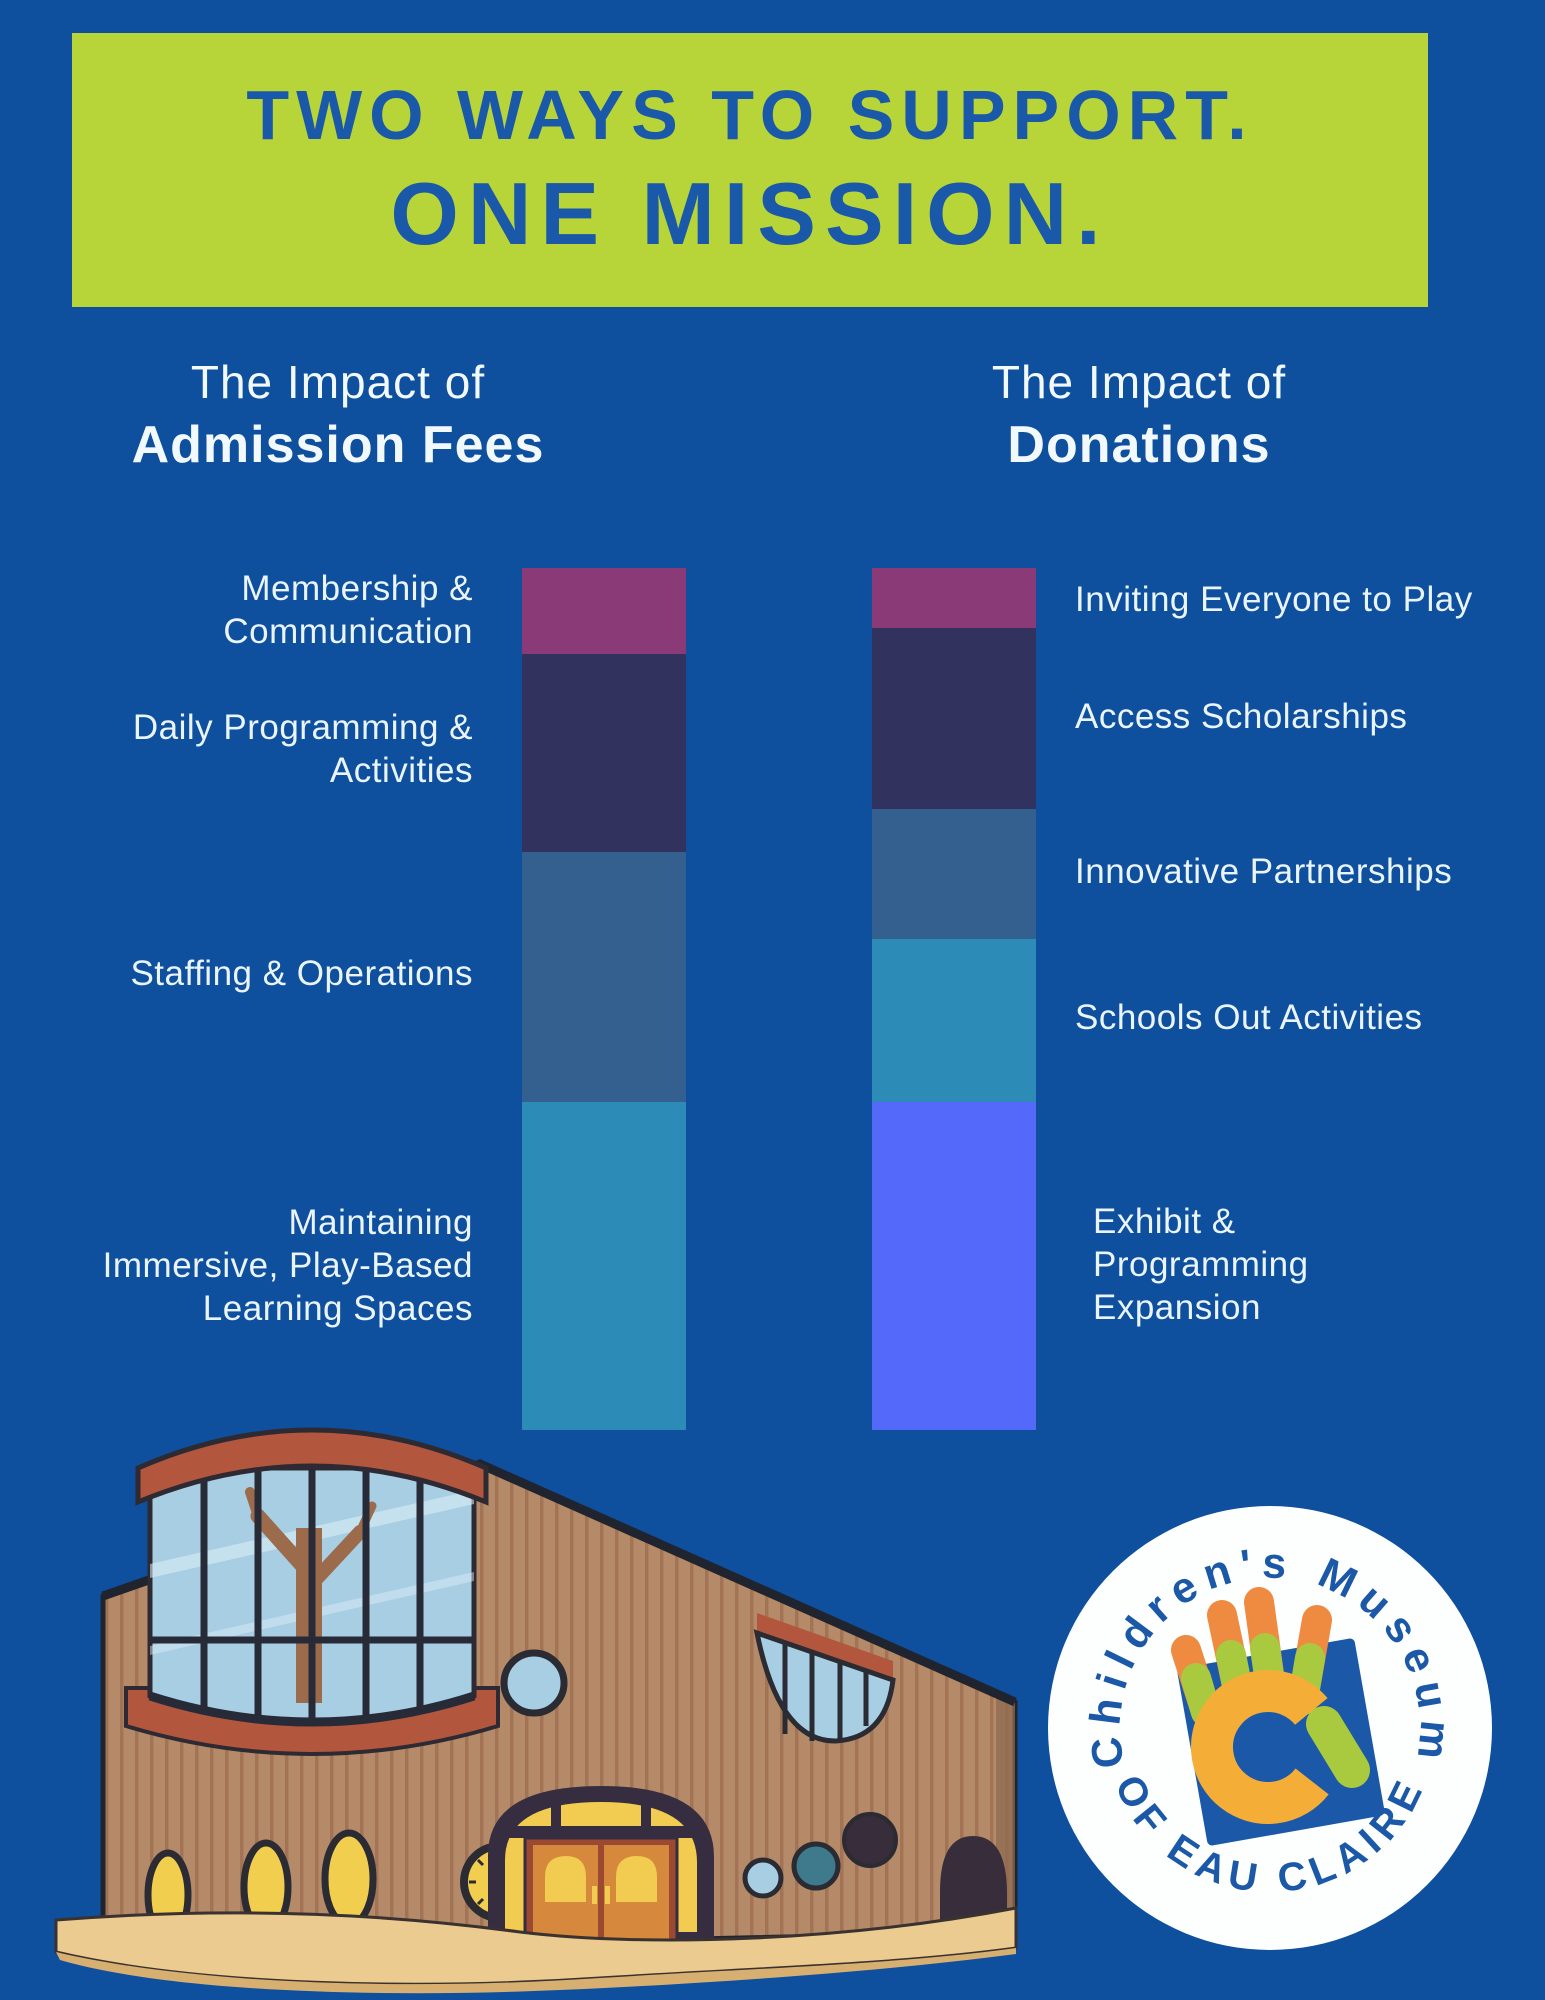 The image size is (1545, 2000). Describe the element at coordinates (338, 415) in the screenshot. I see `column-header-admission-fees: The Impact of Admission Fees` at that location.